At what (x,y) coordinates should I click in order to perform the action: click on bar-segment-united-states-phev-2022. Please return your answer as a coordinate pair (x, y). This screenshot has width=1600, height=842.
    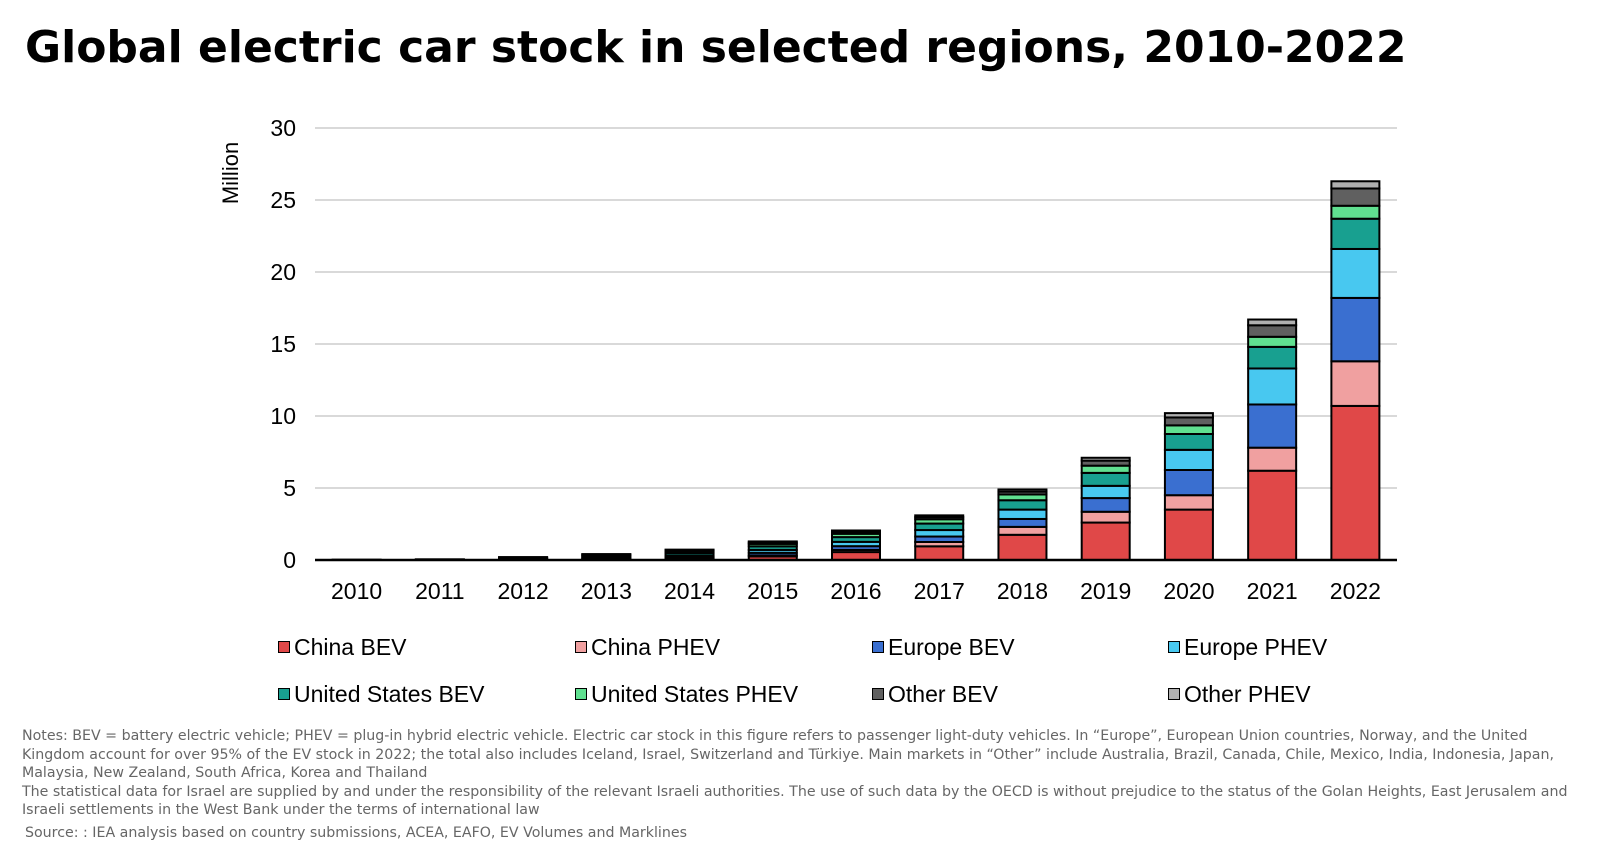
    Looking at the image, I should click on (1355, 212).